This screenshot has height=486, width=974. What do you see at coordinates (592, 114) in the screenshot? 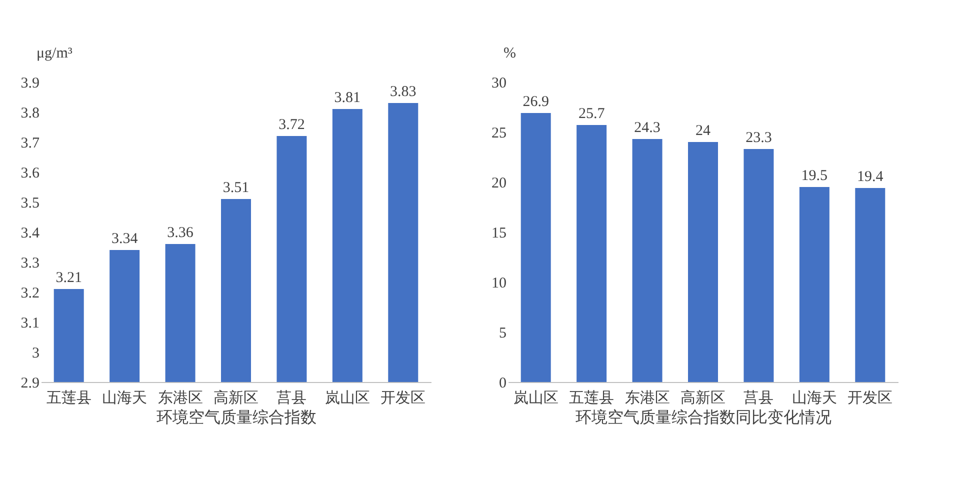
I see `data-label: 25.7` at bounding box center [592, 114].